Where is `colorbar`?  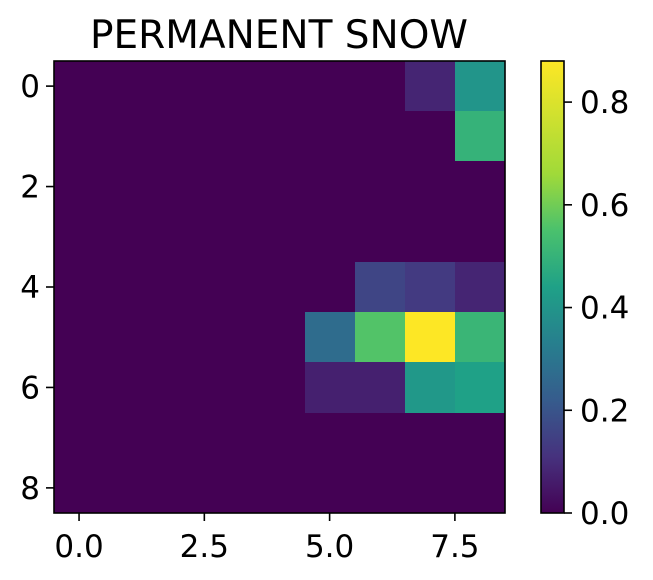 colorbar is located at coordinates (552, 287).